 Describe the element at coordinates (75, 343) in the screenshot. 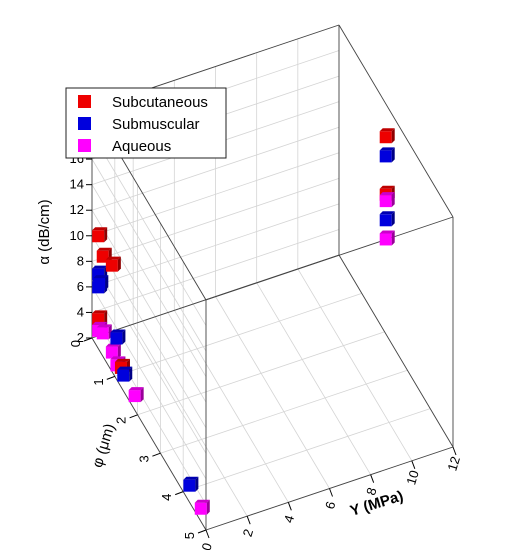

I see `y-tick-label: 0` at that location.